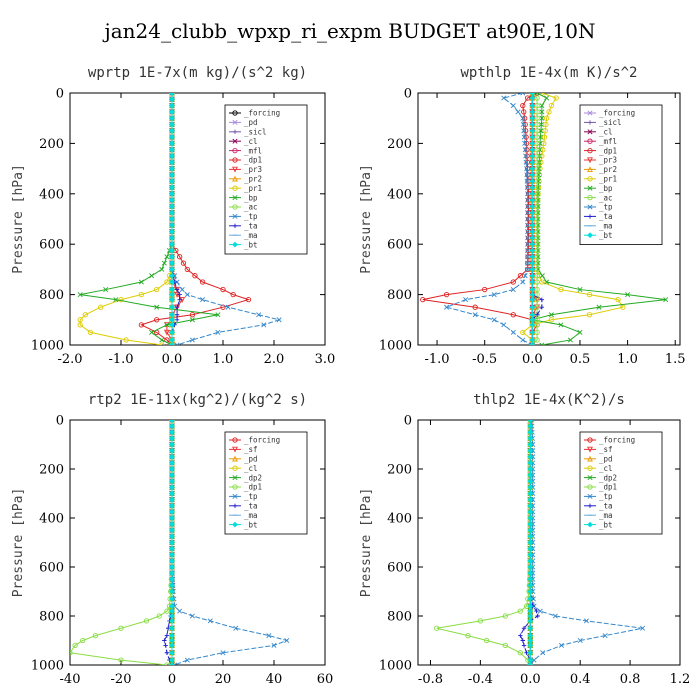 This screenshot has height=700, width=700. What do you see at coordinates (172, 542) in the screenshot?
I see `series-bt` at bounding box center [172, 542].